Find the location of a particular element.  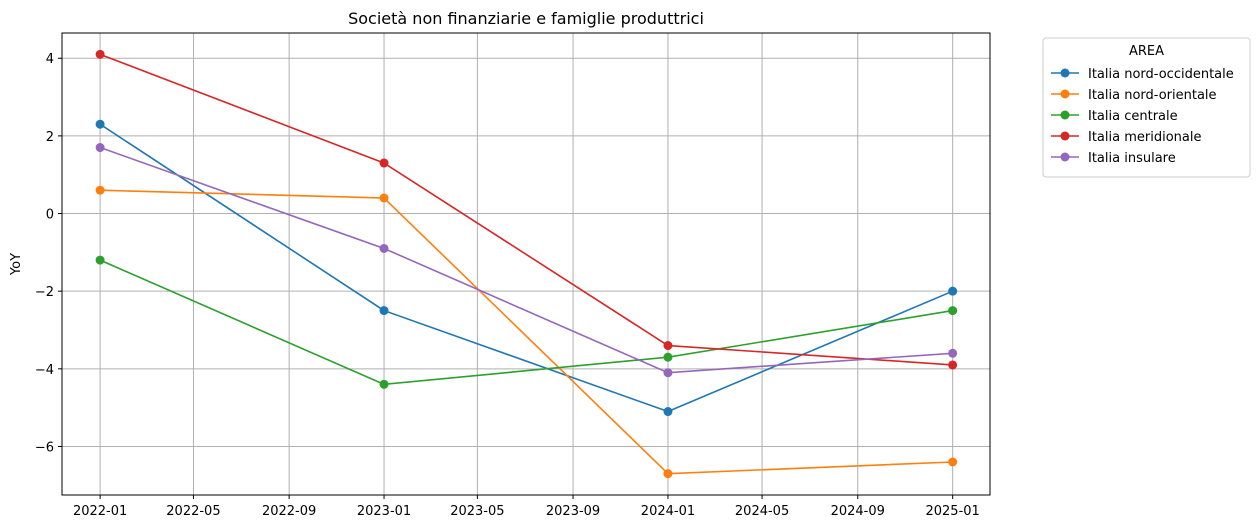

legend-title: AREA is located at coordinates (1146, 51).